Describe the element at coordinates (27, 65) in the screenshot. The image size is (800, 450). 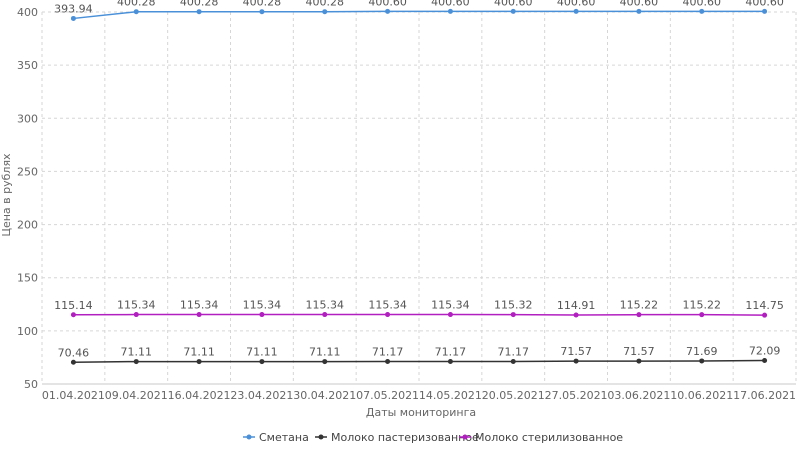
I see `y-tick-label: 350` at that location.